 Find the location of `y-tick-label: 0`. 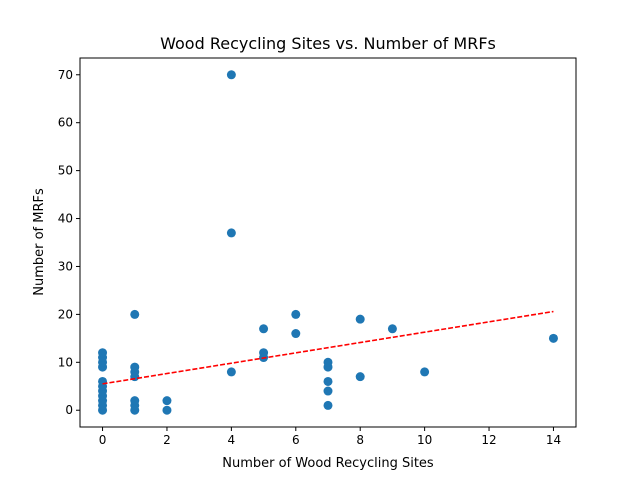

y-tick-label: 0 is located at coordinates (69, 410).